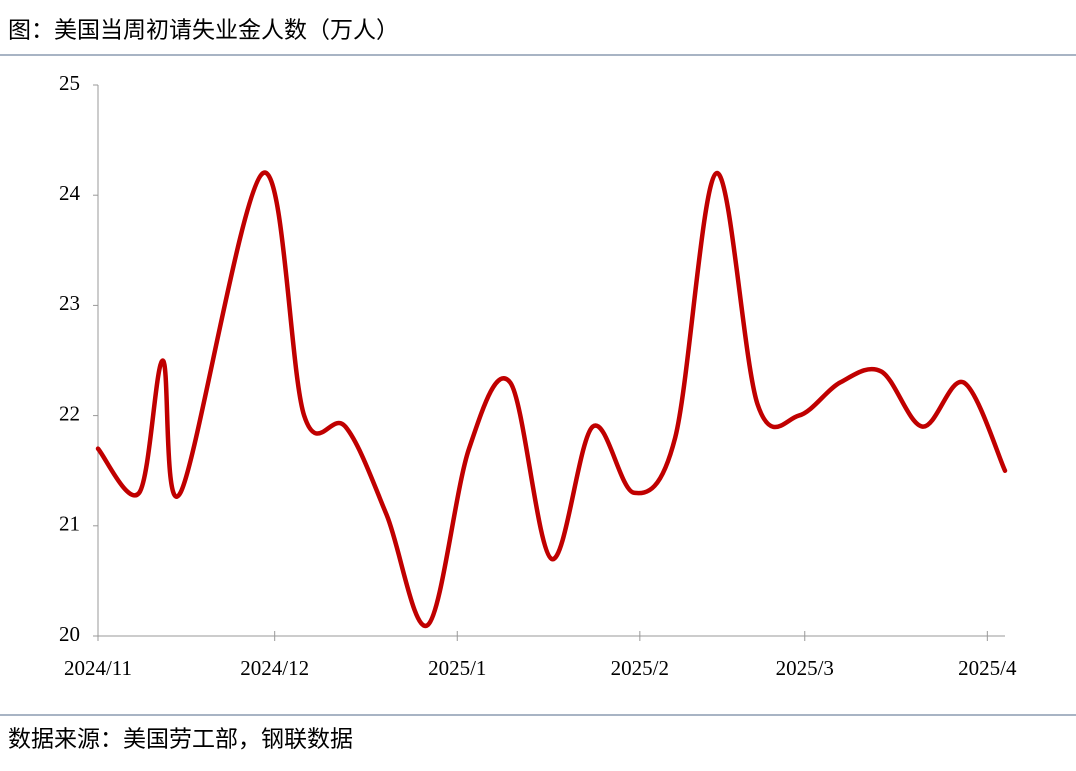 The height and width of the screenshot is (771, 1076). What do you see at coordinates (987, 668) in the screenshot?
I see `x-tick-label: 2025/4` at bounding box center [987, 668].